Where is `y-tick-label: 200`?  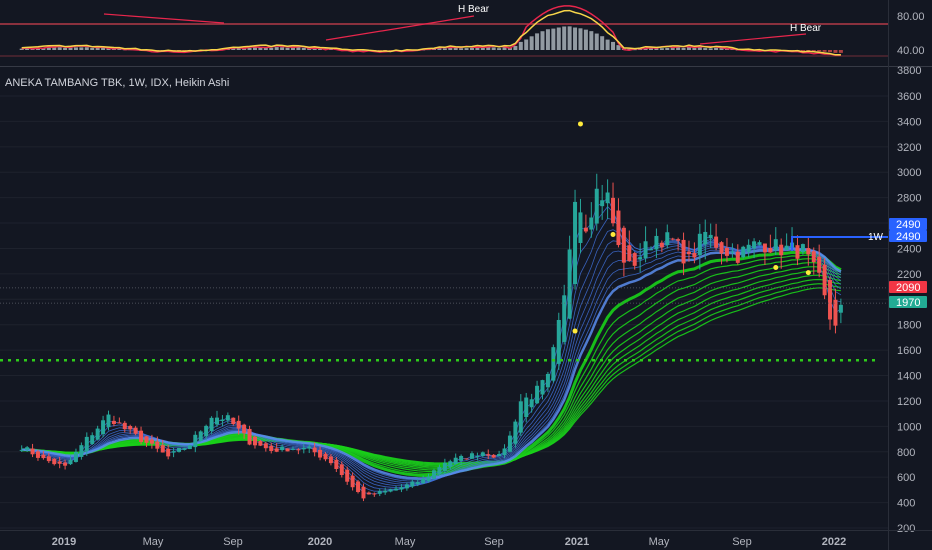 y-tick-label: 200 is located at coordinates (906, 529).